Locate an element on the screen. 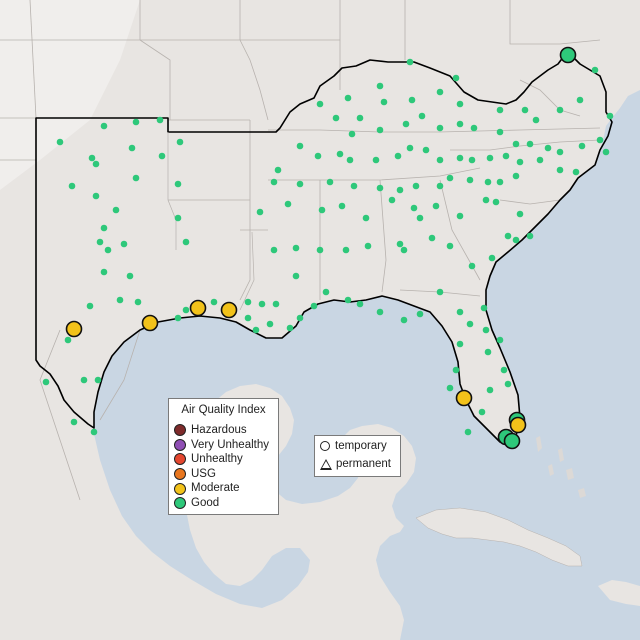 This screenshot has width=640, height=640. legend-item-label: Good is located at coordinates (205, 503).